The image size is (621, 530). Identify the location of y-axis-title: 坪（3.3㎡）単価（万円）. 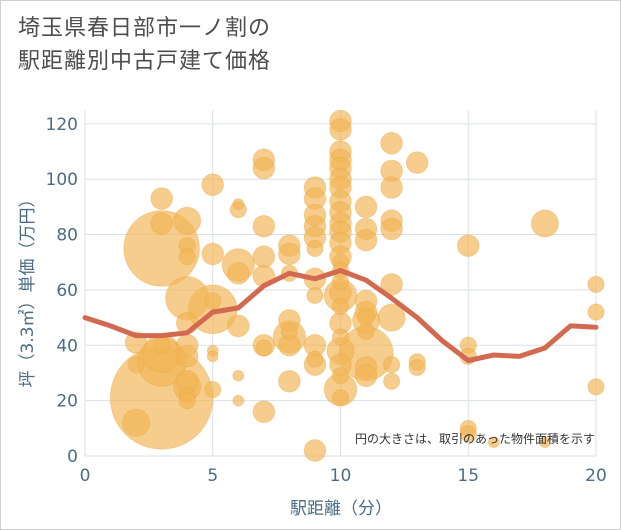
(28, 288).